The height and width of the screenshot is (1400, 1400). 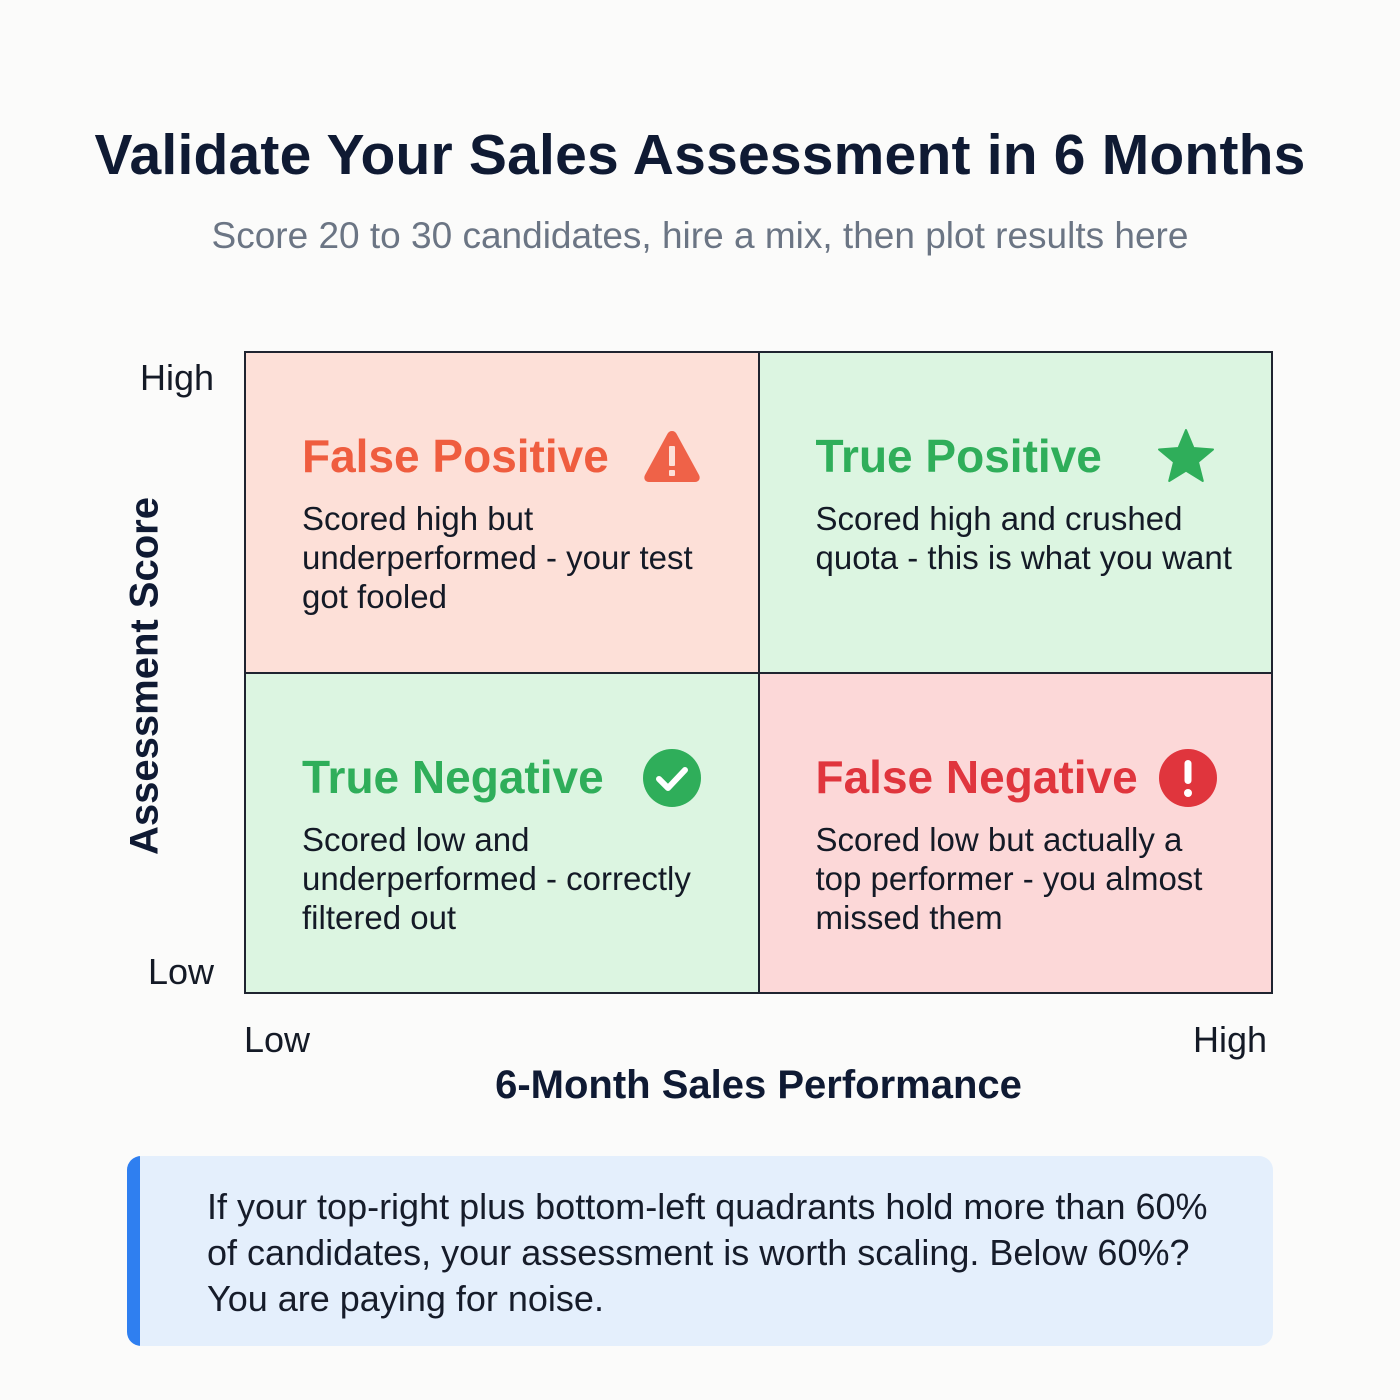 What do you see at coordinates (277, 1039) in the screenshot?
I see `x-axis-low-label: Low` at bounding box center [277, 1039].